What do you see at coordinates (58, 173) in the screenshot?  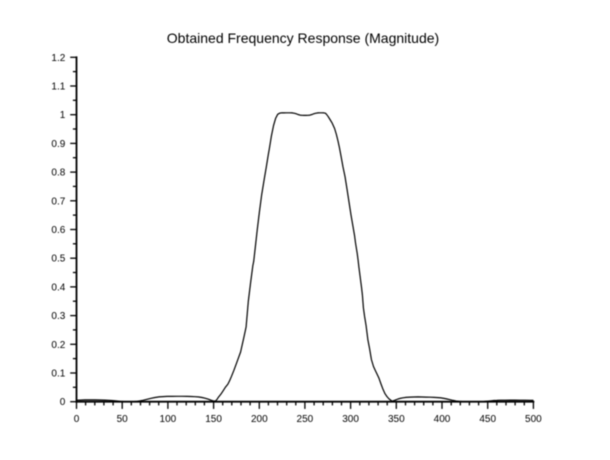 I see `svg-text: 0.8` at bounding box center [58, 173].